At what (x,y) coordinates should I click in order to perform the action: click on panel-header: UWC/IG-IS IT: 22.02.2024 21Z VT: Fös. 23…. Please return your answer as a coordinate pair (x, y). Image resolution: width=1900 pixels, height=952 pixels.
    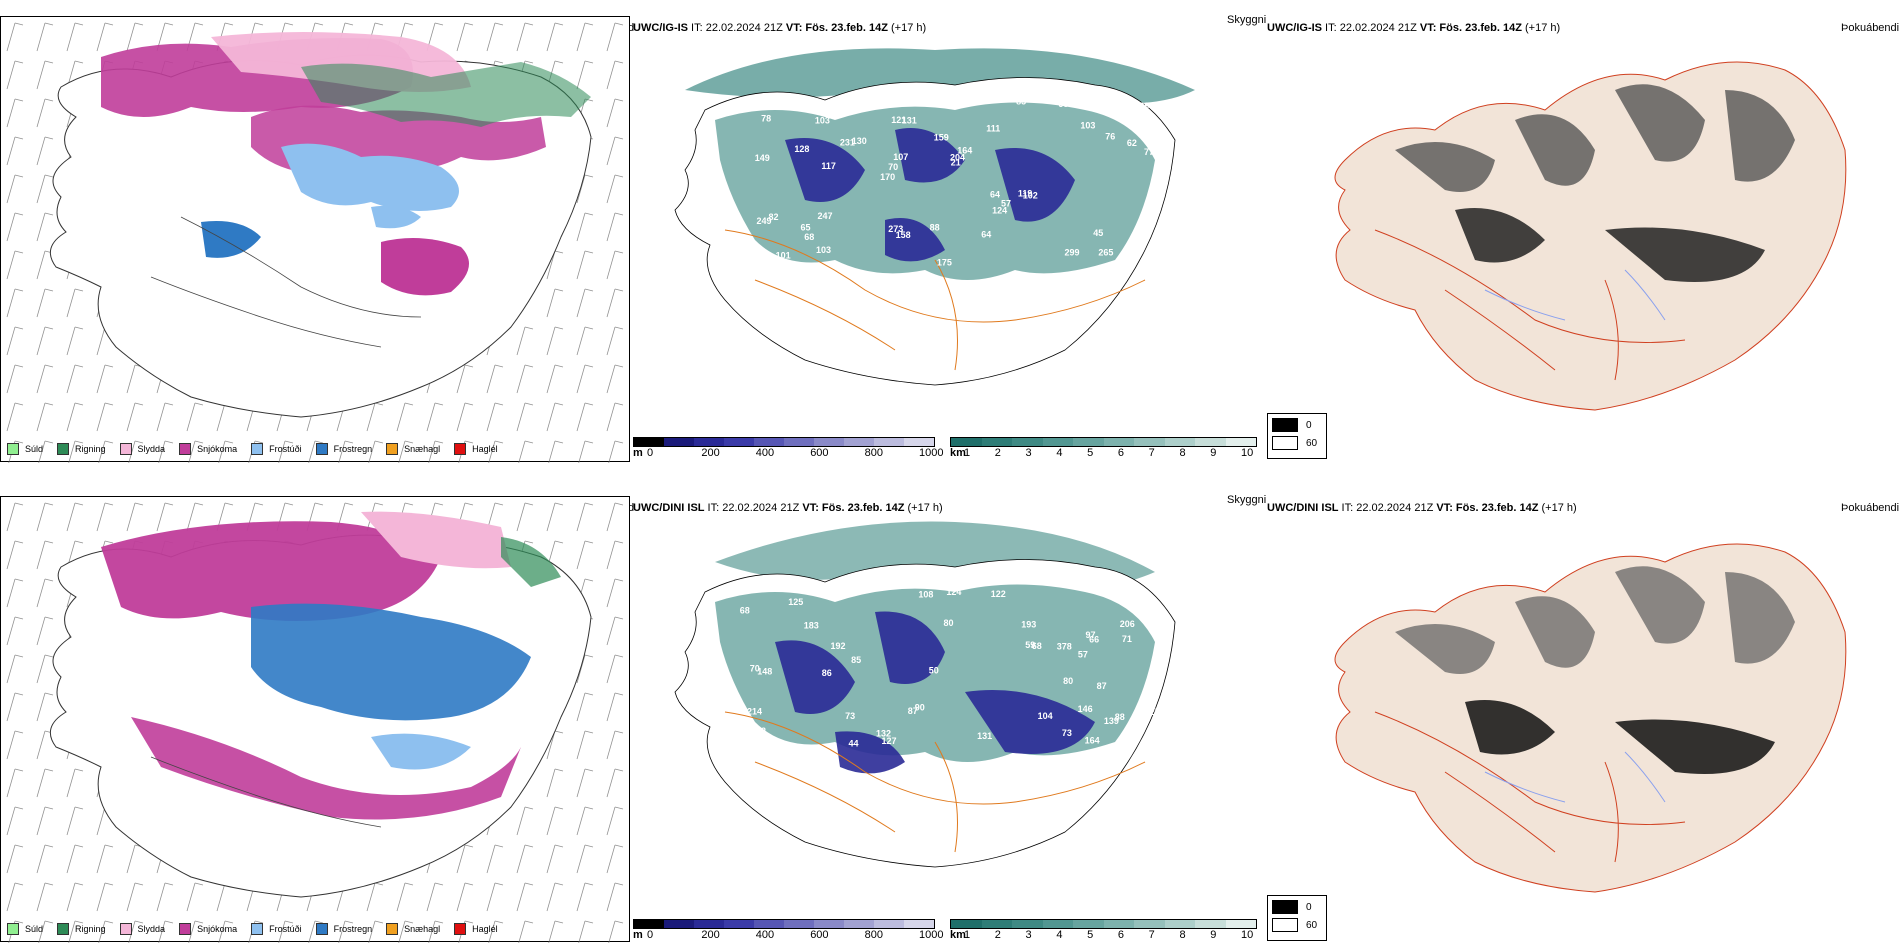
    Looking at the image, I should click on (780, 28).